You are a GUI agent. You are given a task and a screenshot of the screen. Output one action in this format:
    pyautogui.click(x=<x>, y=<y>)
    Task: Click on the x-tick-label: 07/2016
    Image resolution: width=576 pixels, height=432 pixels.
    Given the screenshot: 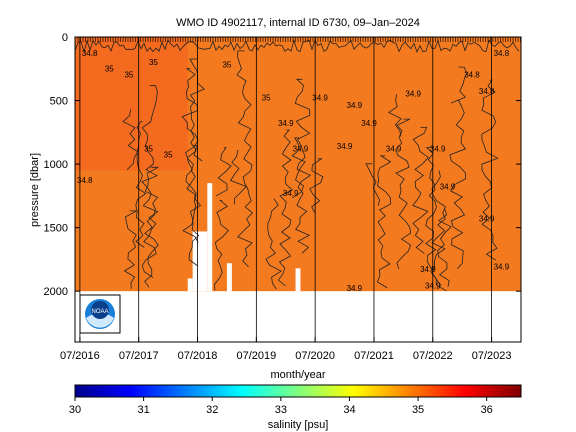 What is the action you would take?
    pyautogui.click(x=80, y=356)
    